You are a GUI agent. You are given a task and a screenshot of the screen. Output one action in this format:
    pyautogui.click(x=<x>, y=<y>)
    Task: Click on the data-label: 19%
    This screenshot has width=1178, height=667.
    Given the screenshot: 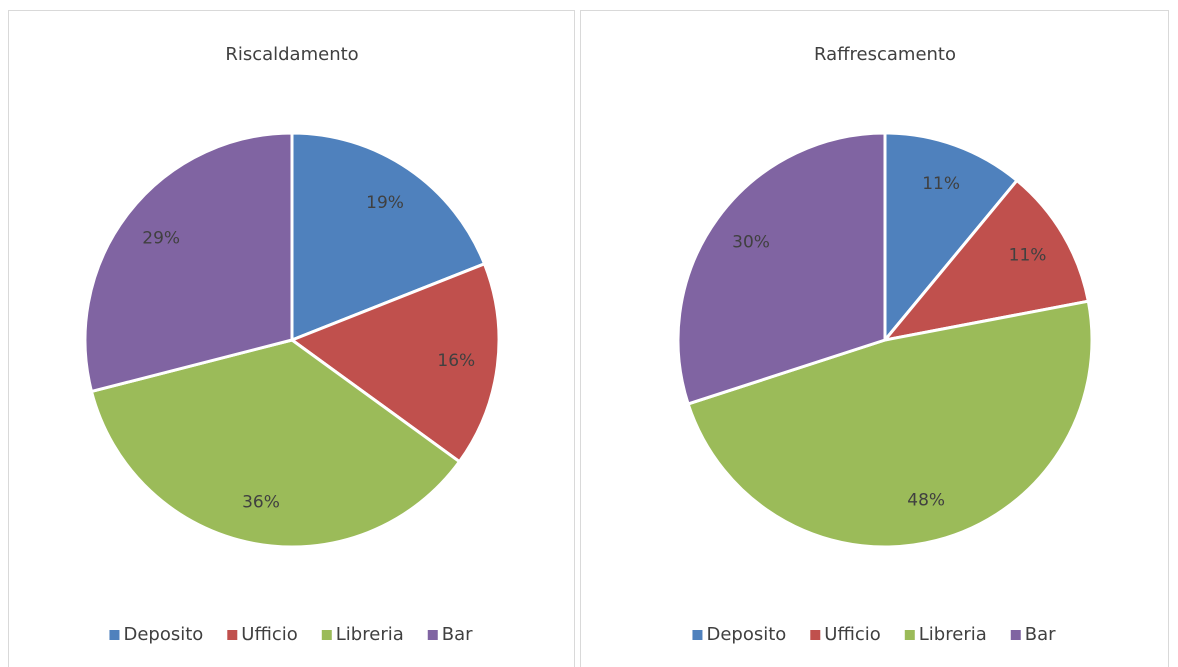 What is the action you would take?
    pyautogui.click(x=385, y=203)
    